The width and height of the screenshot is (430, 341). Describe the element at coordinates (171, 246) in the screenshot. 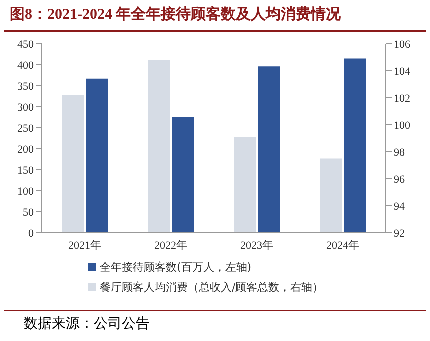

I see `x-tick-label: 2022年` at that location.